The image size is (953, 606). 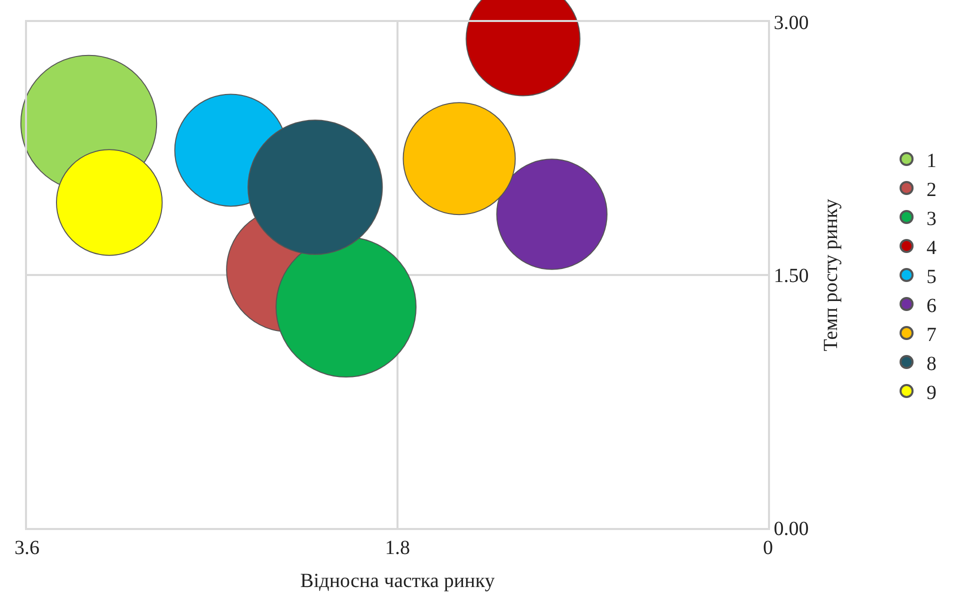 I want to click on legend-label: 4, so click(x=931, y=247).